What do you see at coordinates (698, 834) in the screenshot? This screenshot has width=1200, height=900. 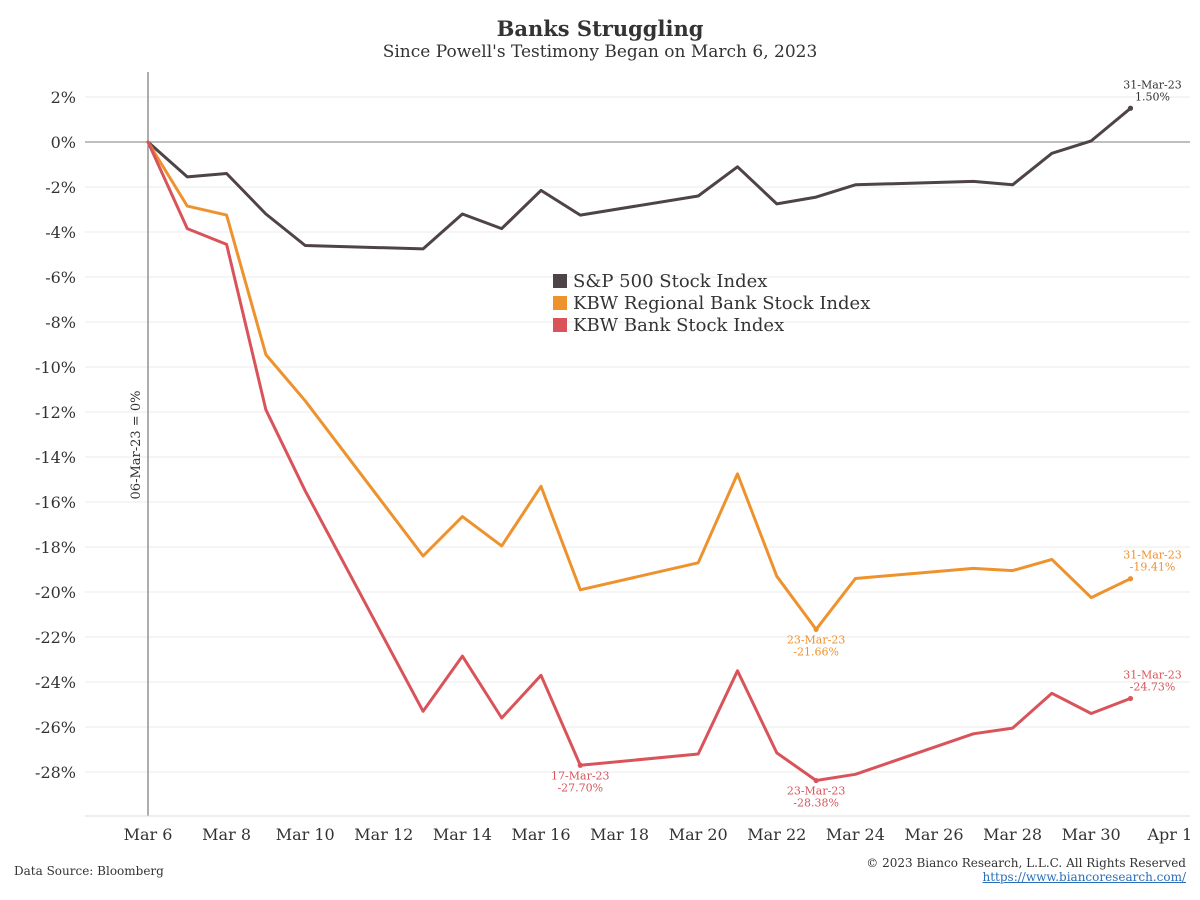 I see `x-tick-label: Mar 20` at bounding box center [698, 834].